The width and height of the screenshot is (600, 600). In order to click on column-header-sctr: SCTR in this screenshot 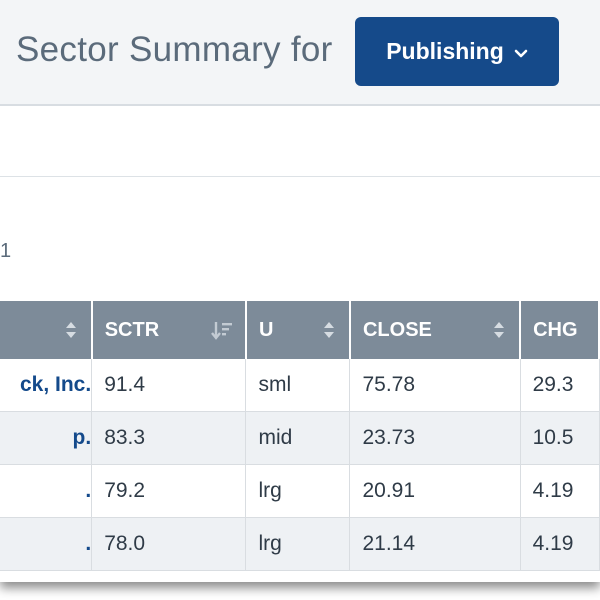, I will do `click(169, 330)`.